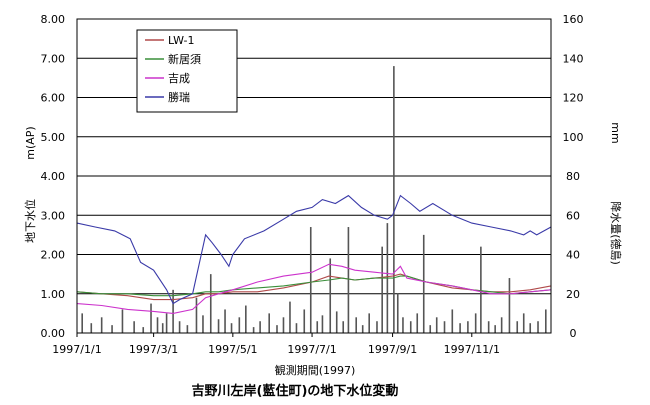 This screenshot has width=650, height=405. Describe the element at coordinates (232, 349) in the screenshot. I see `x-tick-label: 1997/5/1` at that location.